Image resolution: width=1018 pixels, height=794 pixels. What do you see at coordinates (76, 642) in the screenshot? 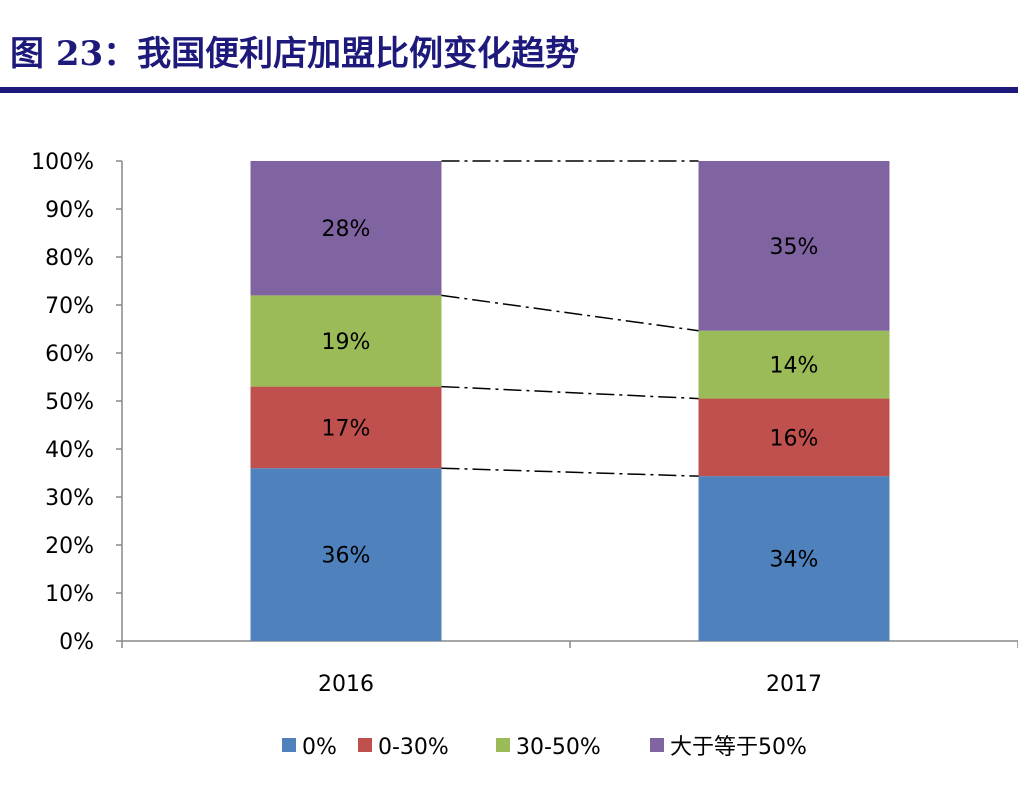
I see `y-tick-label: 0%` at bounding box center [76, 642].